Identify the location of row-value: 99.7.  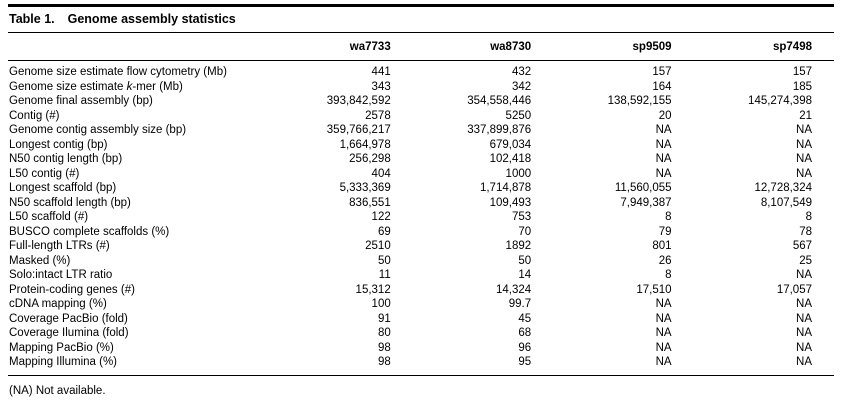
(520, 304).